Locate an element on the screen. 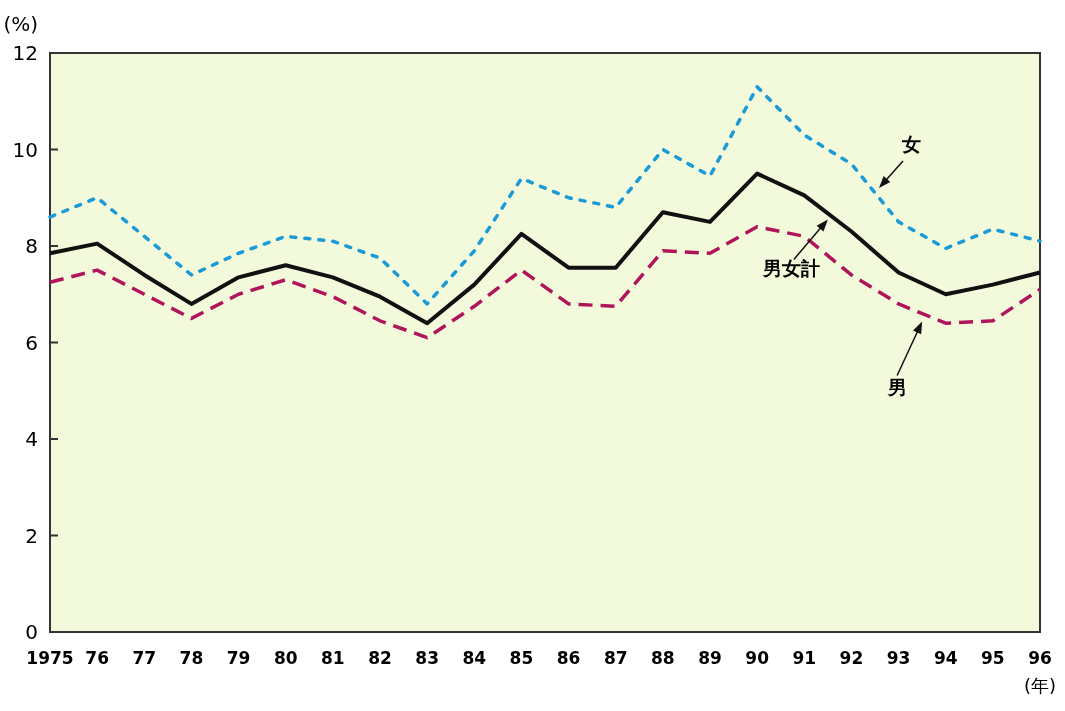 The height and width of the screenshot is (711, 1065). x-tick-label: 81 is located at coordinates (333, 658).